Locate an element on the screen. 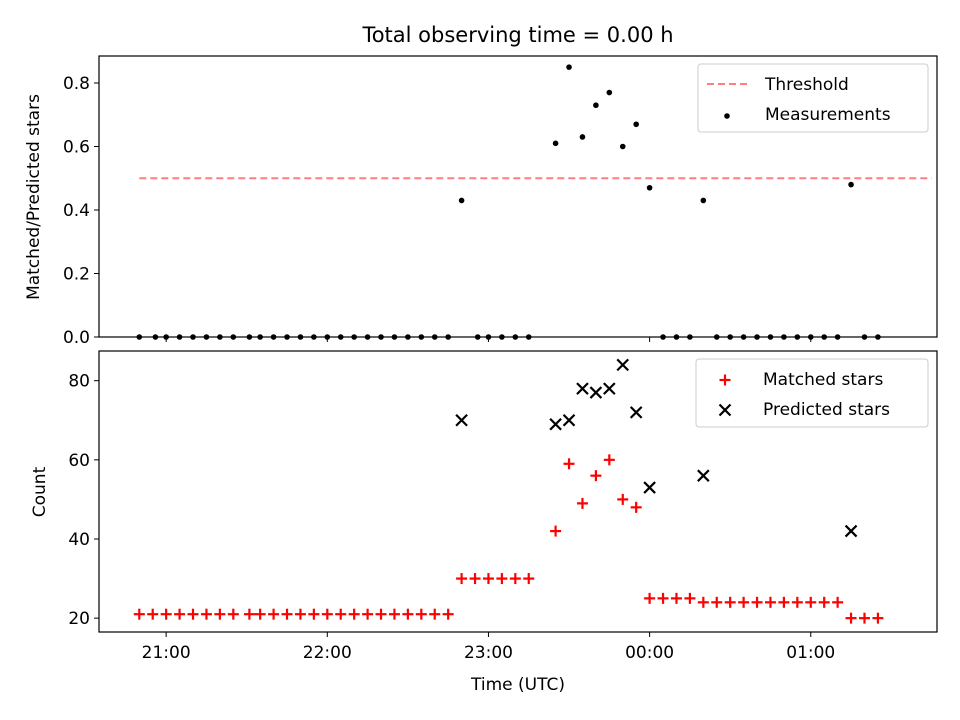 The image size is (960, 720). legend-measurements-label: Measurements is located at coordinates (828, 115).